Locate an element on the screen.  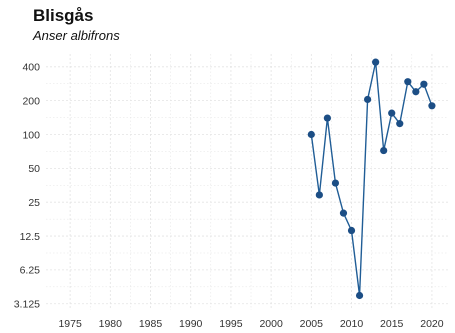
x-tick-label: 2005 is located at coordinates (312, 324).